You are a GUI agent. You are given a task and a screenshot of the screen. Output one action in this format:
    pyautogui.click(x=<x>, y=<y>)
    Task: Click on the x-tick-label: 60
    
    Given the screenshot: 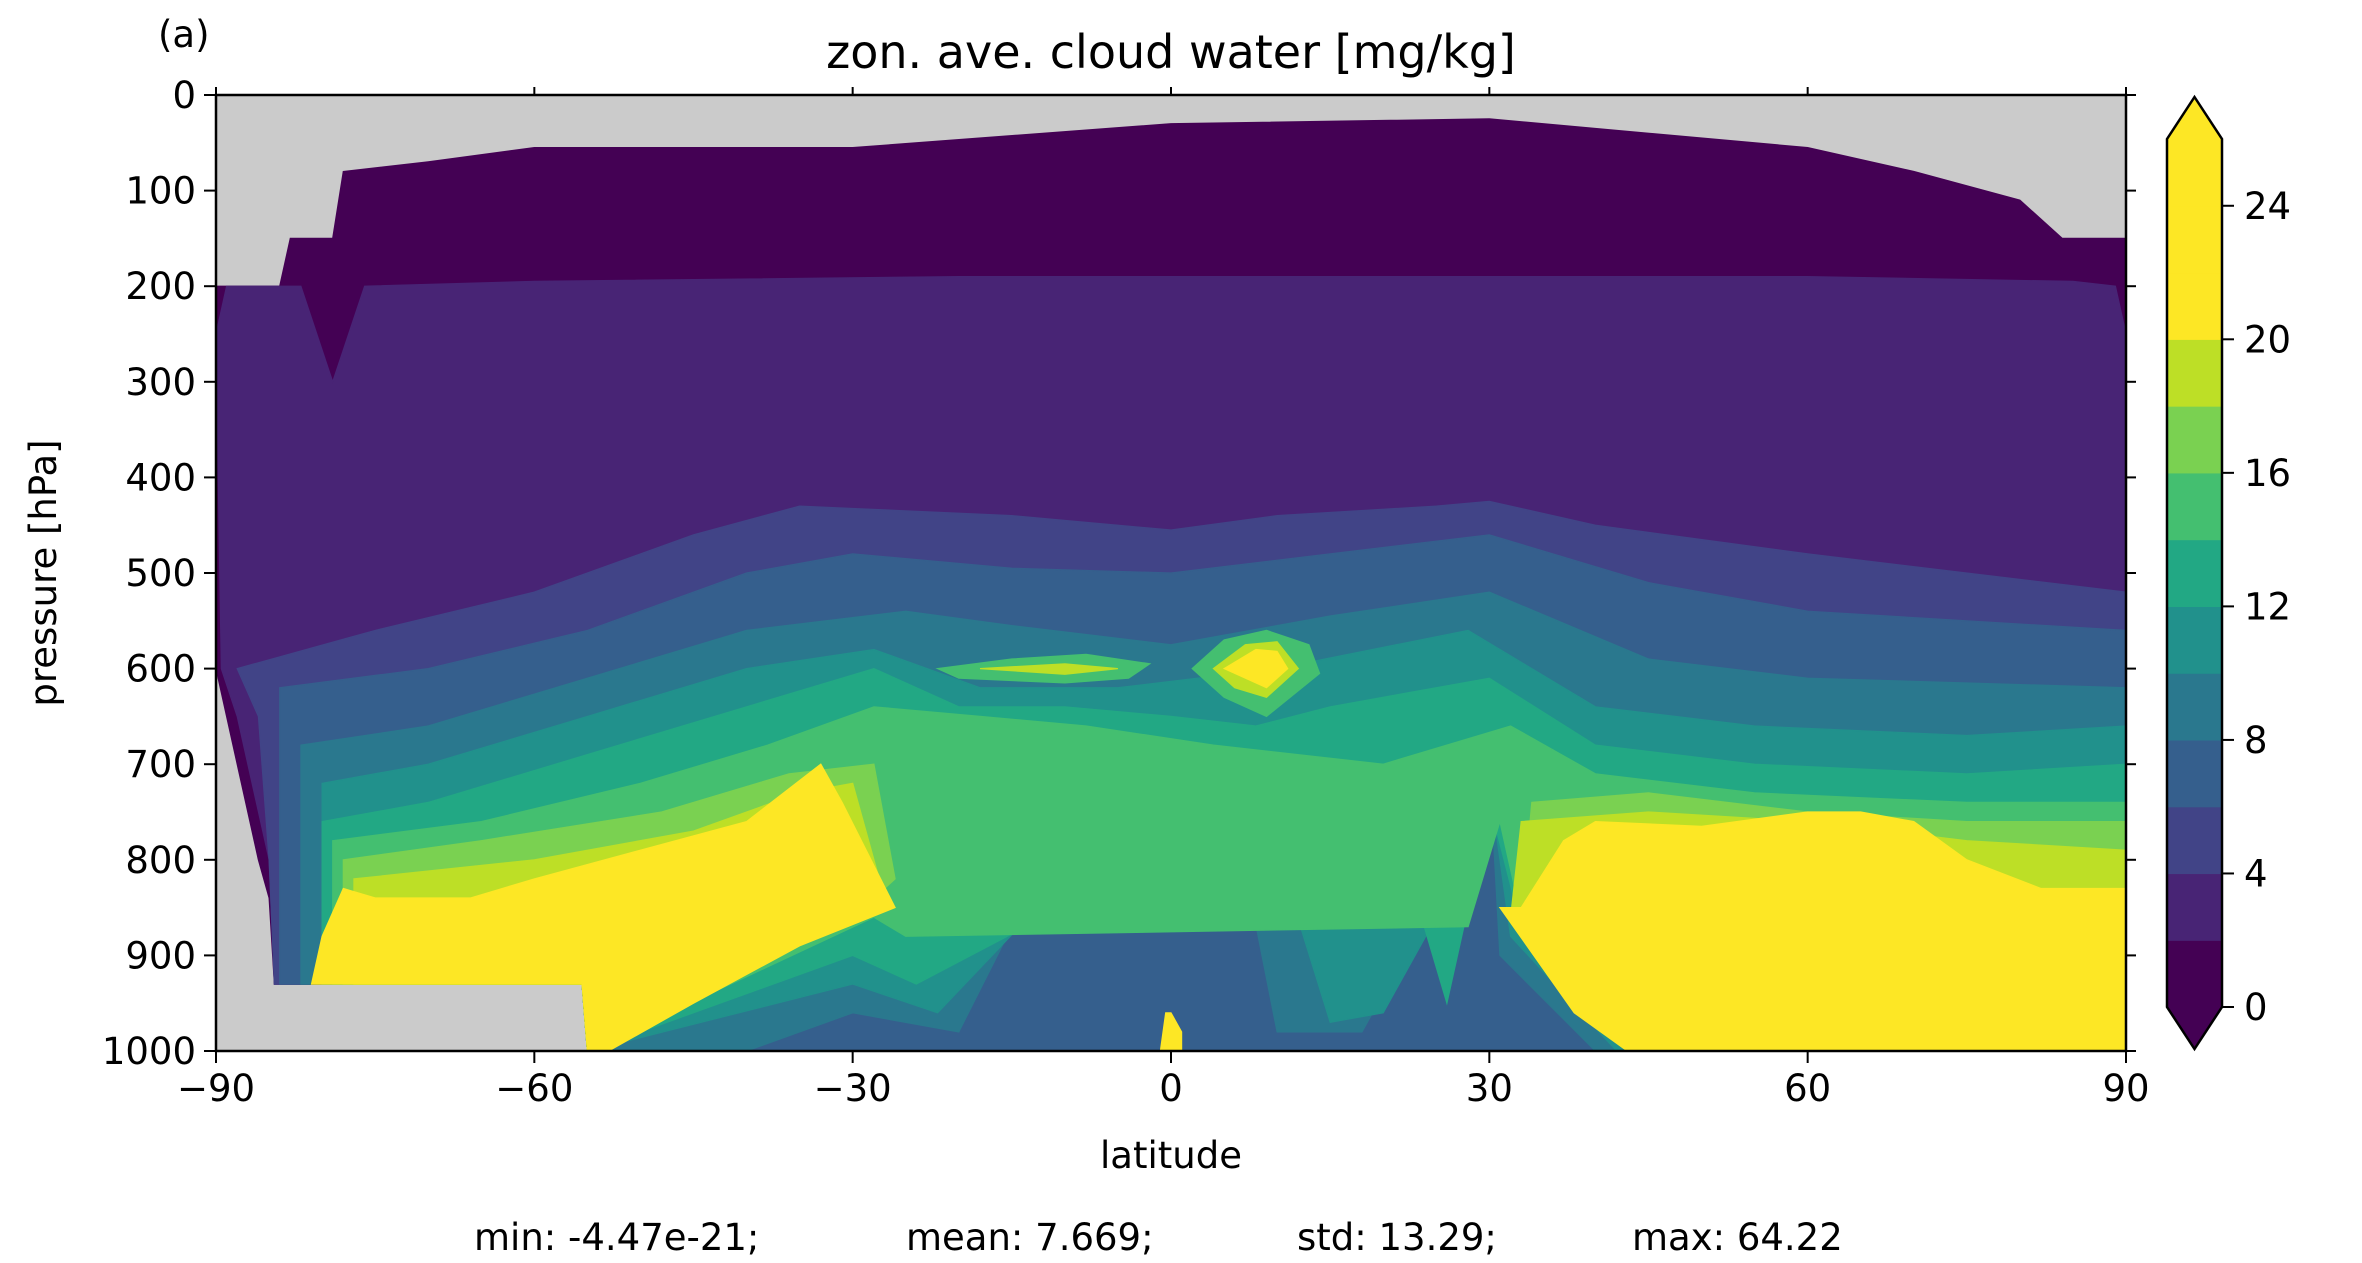 What is the action you would take?
    pyautogui.click(x=1807, y=1088)
    